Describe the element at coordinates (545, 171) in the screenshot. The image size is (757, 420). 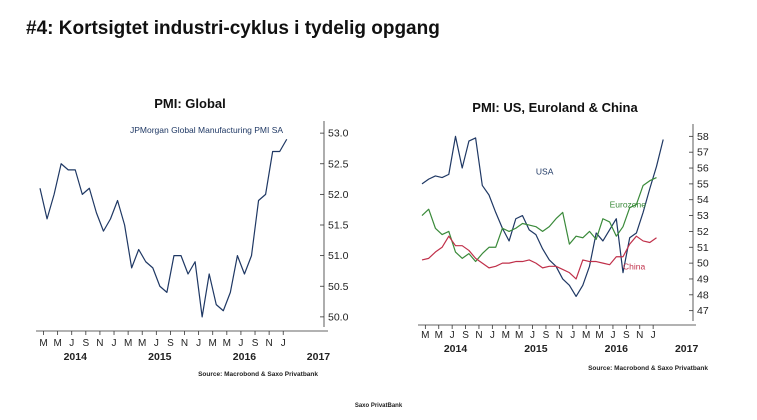
I see `series-label-usa: USA` at that location.